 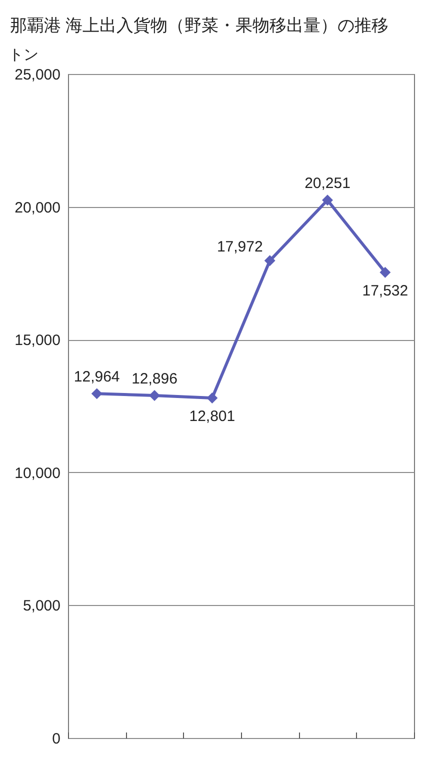 What do you see at coordinates (155, 379) in the screenshot?
I see `data-label: 12,896` at bounding box center [155, 379].